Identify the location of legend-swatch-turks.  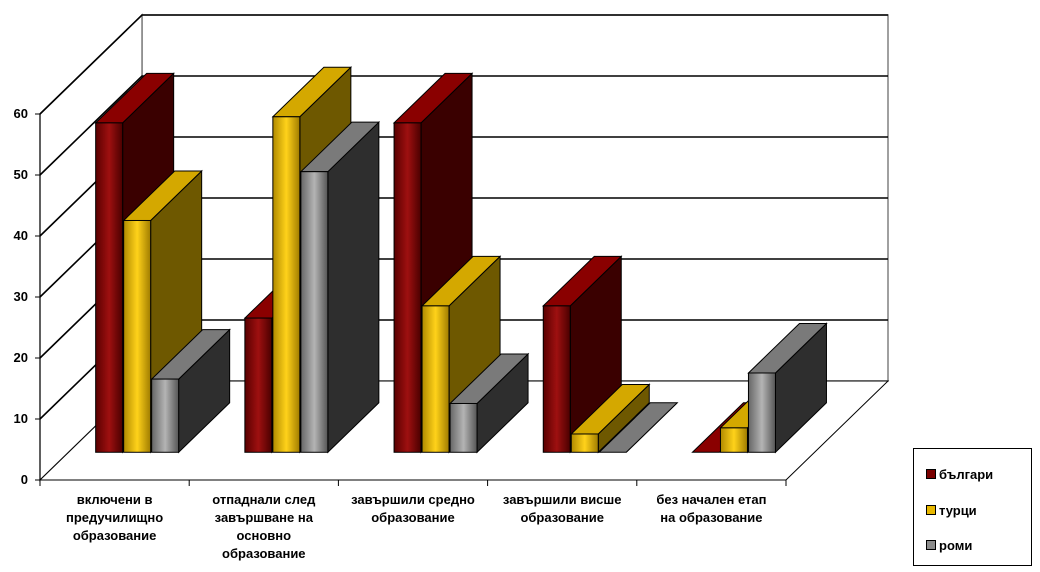
(931, 510).